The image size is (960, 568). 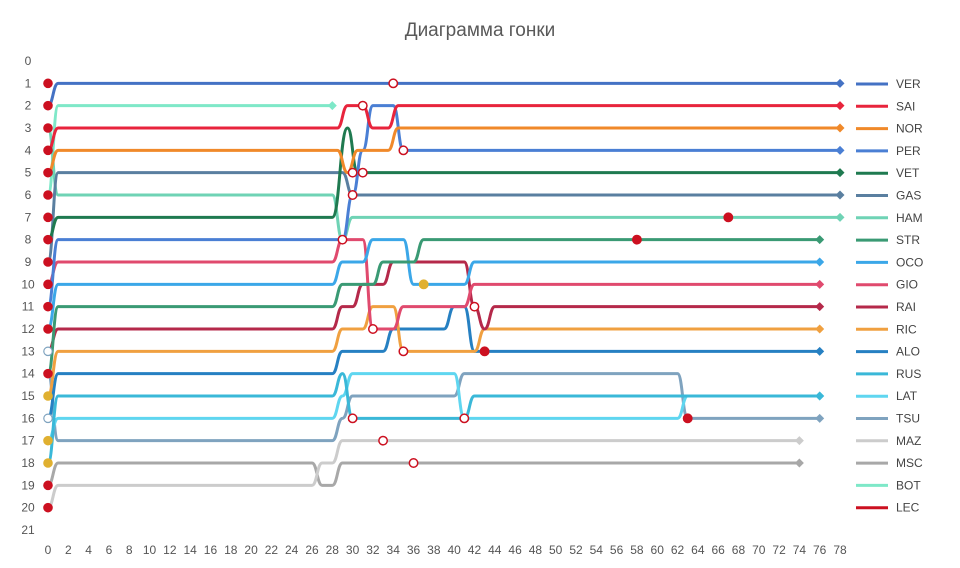 What do you see at coordinates (28, 240) in the screenshot?
I see `y-tick-label: 8` at bounding box center [28, 240].